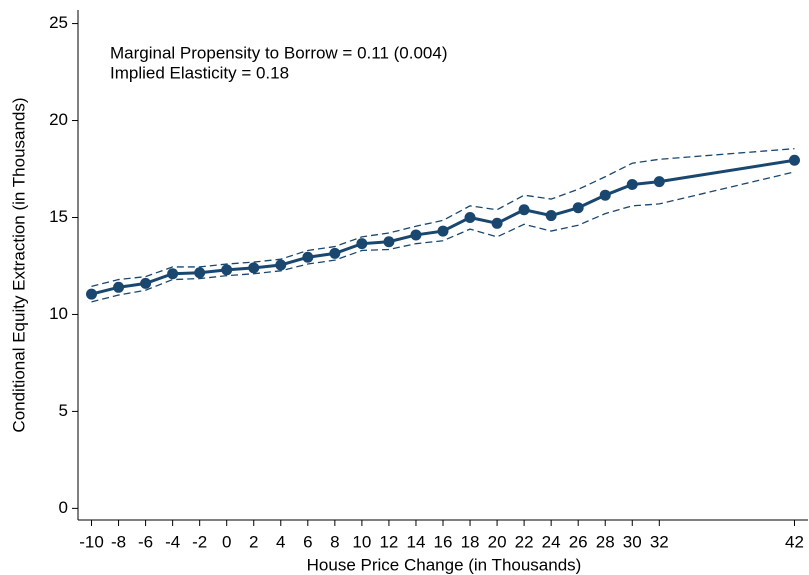  I want to click on x-tick-label: 10, so click(361, 541).